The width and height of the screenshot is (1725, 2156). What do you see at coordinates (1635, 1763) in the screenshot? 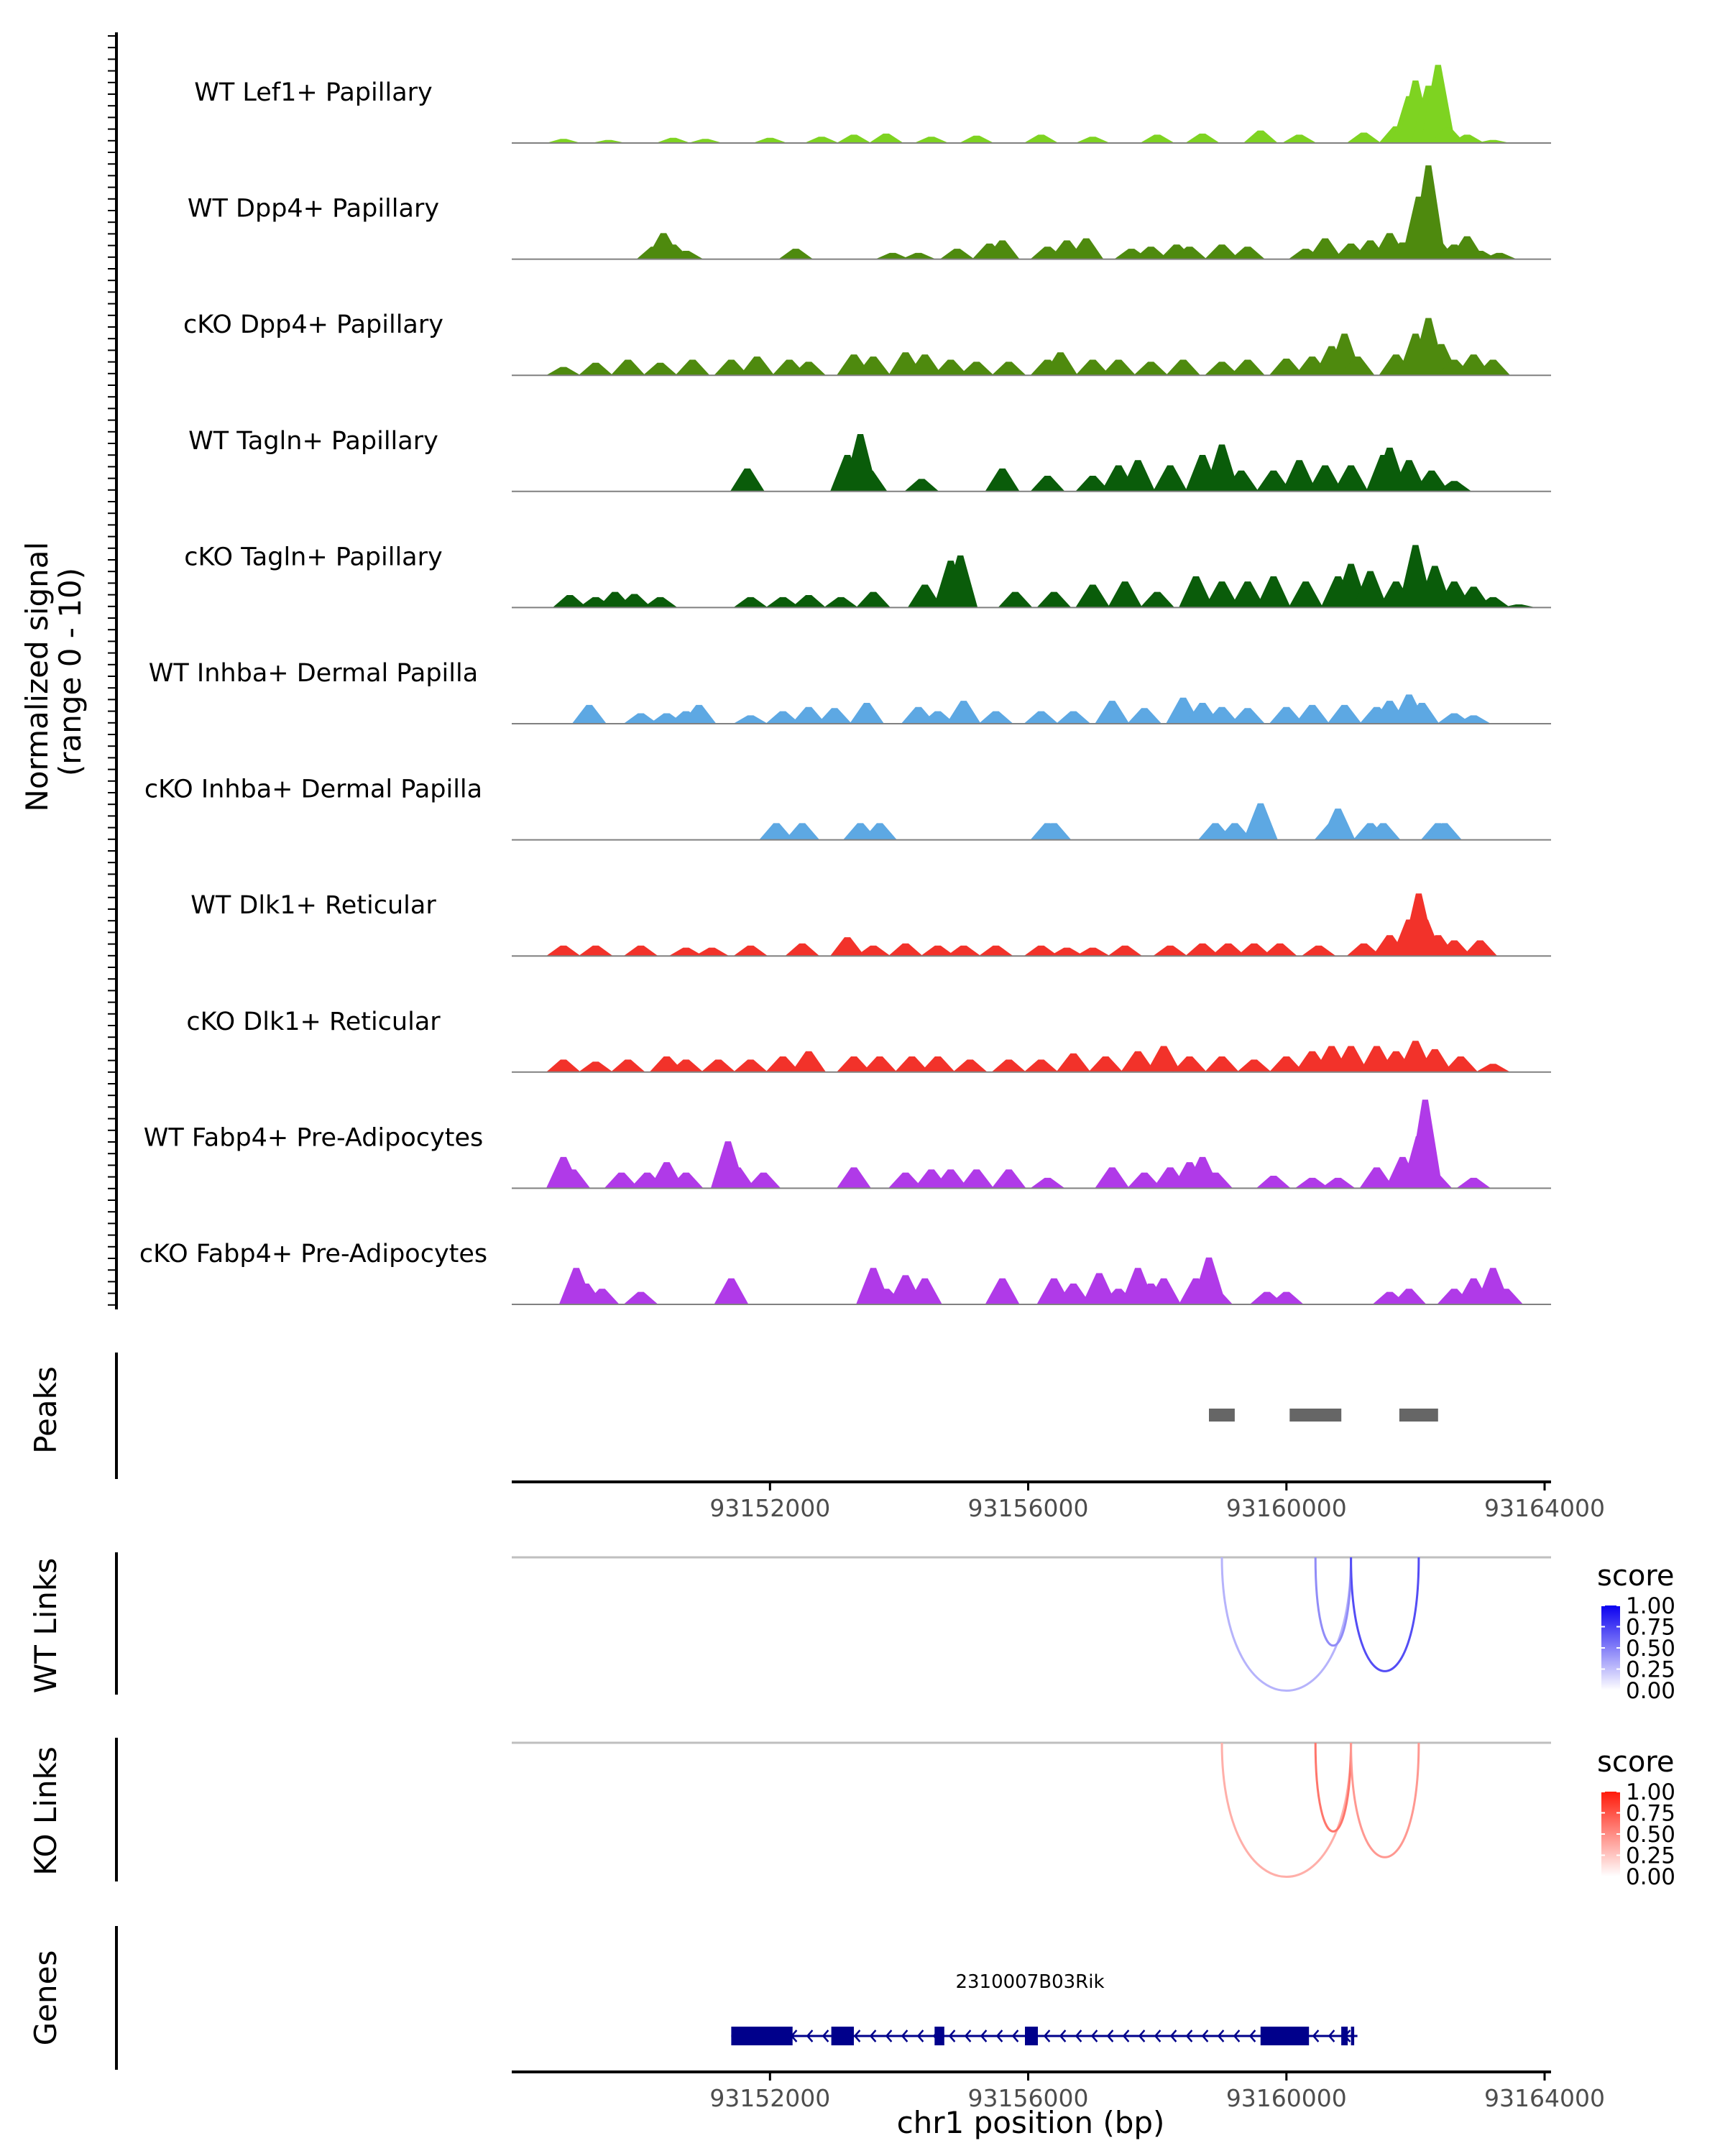
I see `ko-legend-title: score` at bounding box center [1635, 1763].